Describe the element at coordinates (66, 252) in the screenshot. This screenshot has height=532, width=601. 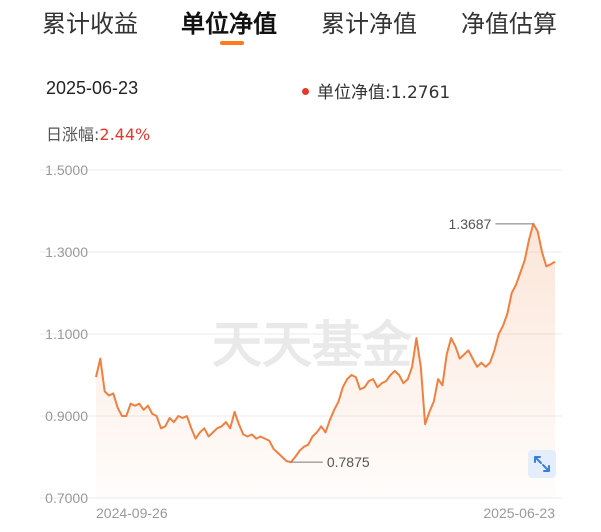
I see `y-tick-label: 1.3000` at that location.